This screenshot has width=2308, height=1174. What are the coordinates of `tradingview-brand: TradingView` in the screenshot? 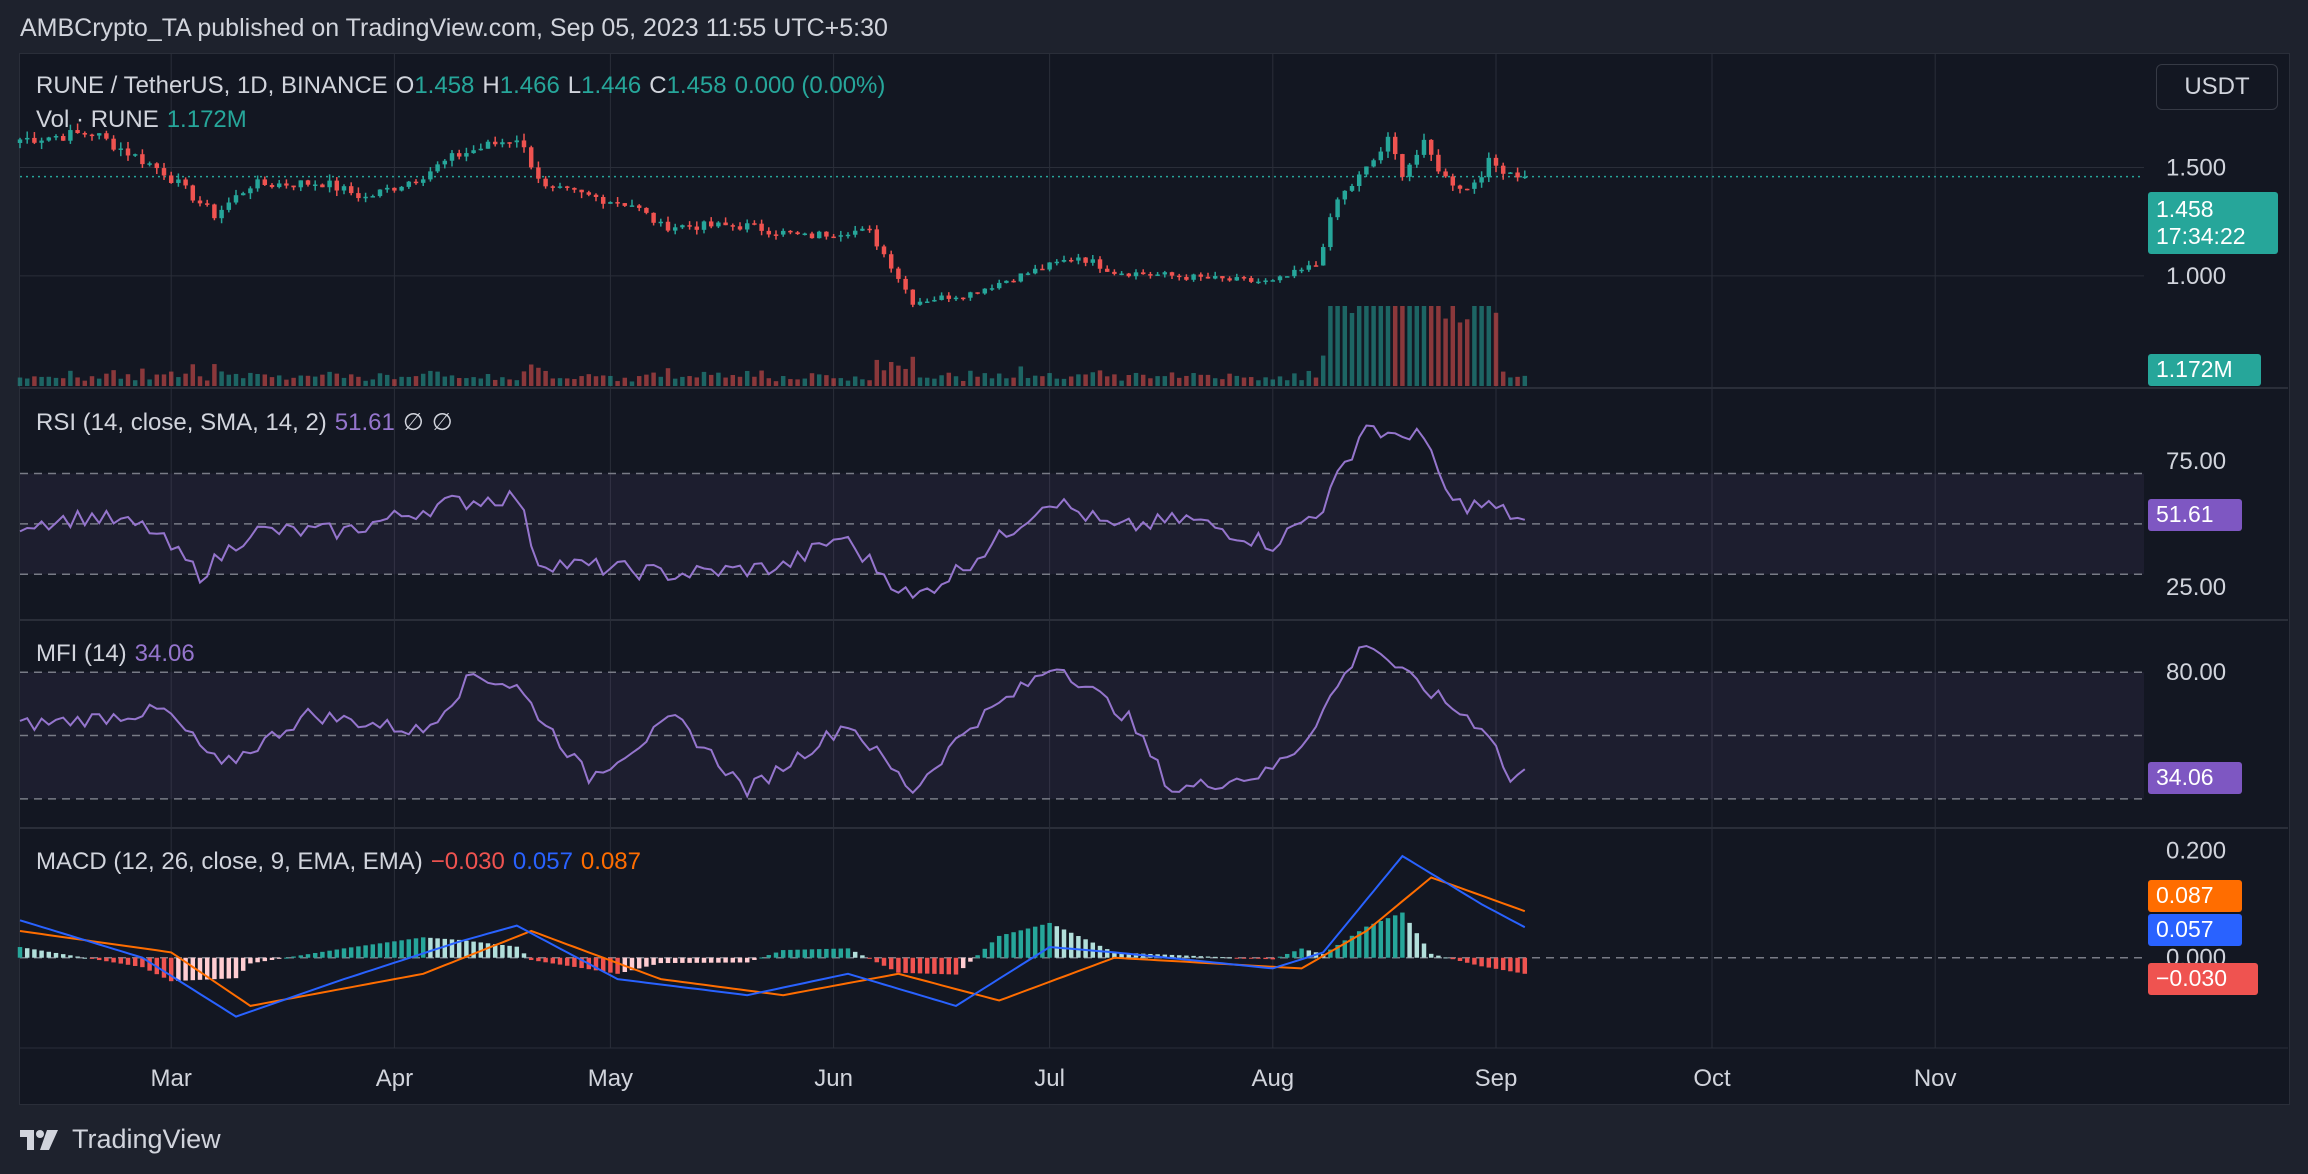 It's located at (120, 1139).